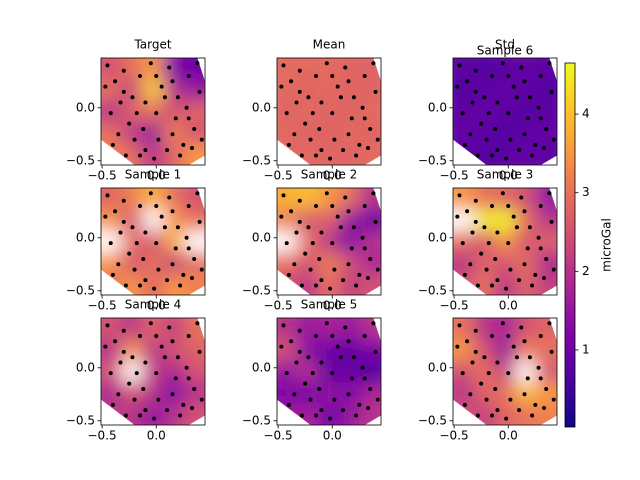 This screenshot has height=480, width=640. I want to click on contour-field, so click(329, 111).